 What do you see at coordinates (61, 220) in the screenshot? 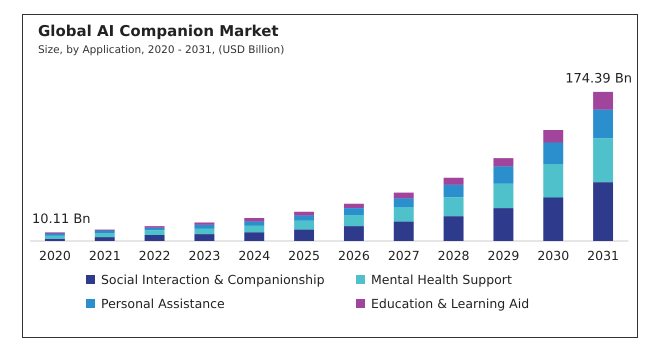
I see `annotation: 10.11 Bn` at bounding box center [61, 220].